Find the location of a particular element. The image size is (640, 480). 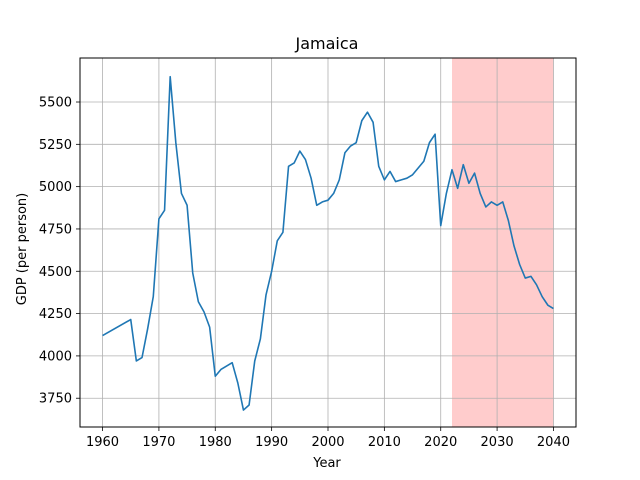

y-tick-label: 5500 is located at coordinates (55, 103).